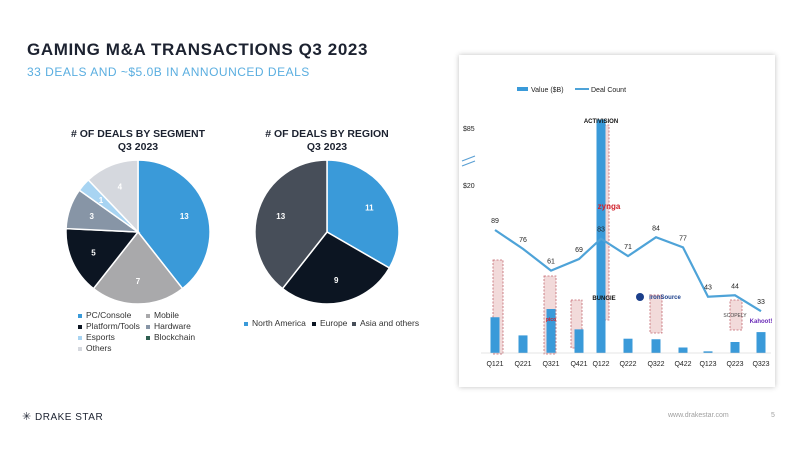  What do you see at coordinates (601, 122) in the screenshot?
I see `activision-logo: ACTIVISION` at bounding box center [601, 122].